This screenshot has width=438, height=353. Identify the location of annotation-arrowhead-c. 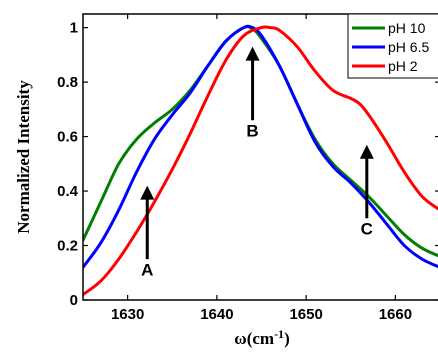
(367, 152).